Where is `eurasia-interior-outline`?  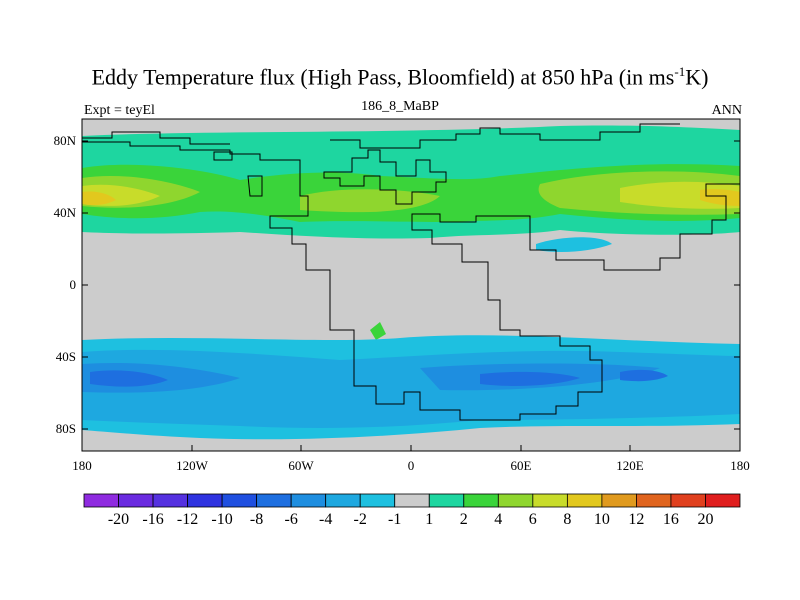 eurasia-interior-outline is located at coordinates (385, 177).